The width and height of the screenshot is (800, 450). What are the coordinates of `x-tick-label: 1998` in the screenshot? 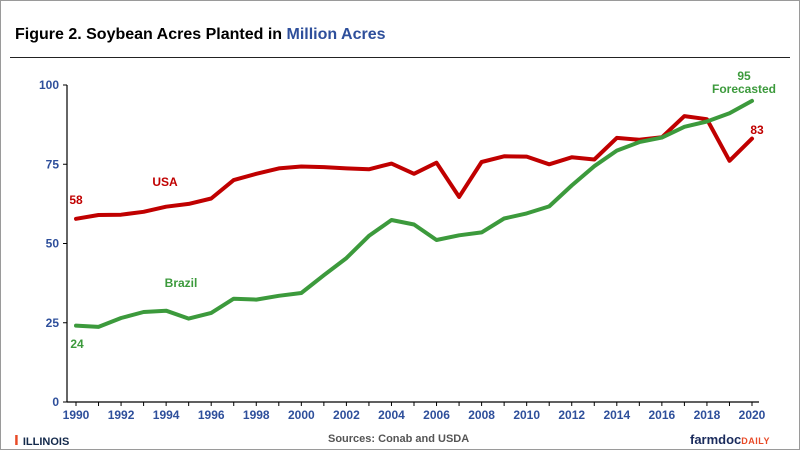 It's located at (256, 415).